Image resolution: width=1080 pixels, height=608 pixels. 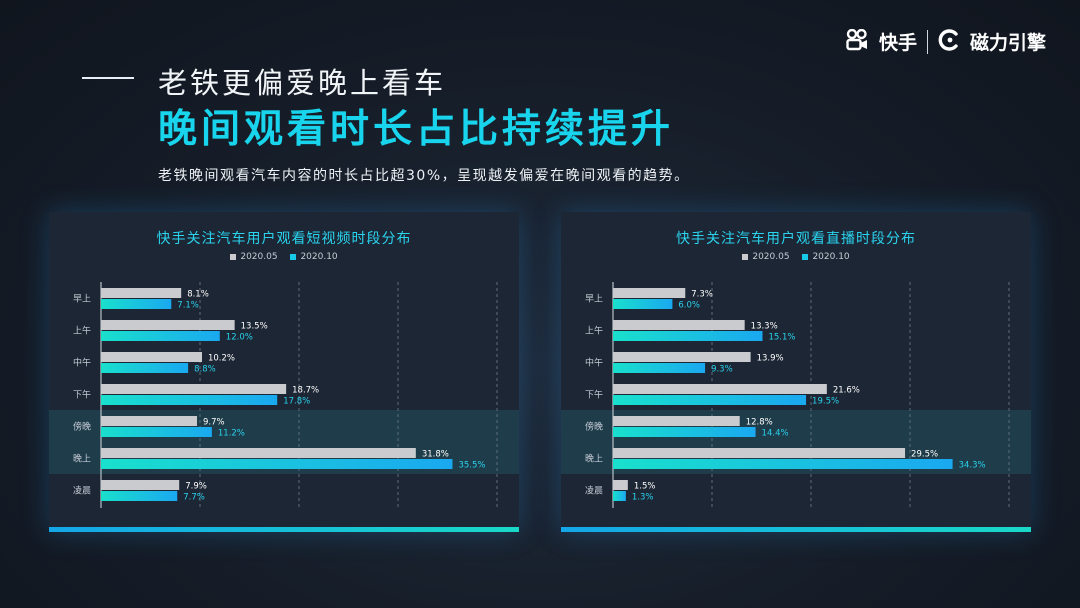 What do you see at coordinates (759, 423) in the screenshot?
I see `data-label-2020-05: 12.8%` at bounding box center [759, 423].